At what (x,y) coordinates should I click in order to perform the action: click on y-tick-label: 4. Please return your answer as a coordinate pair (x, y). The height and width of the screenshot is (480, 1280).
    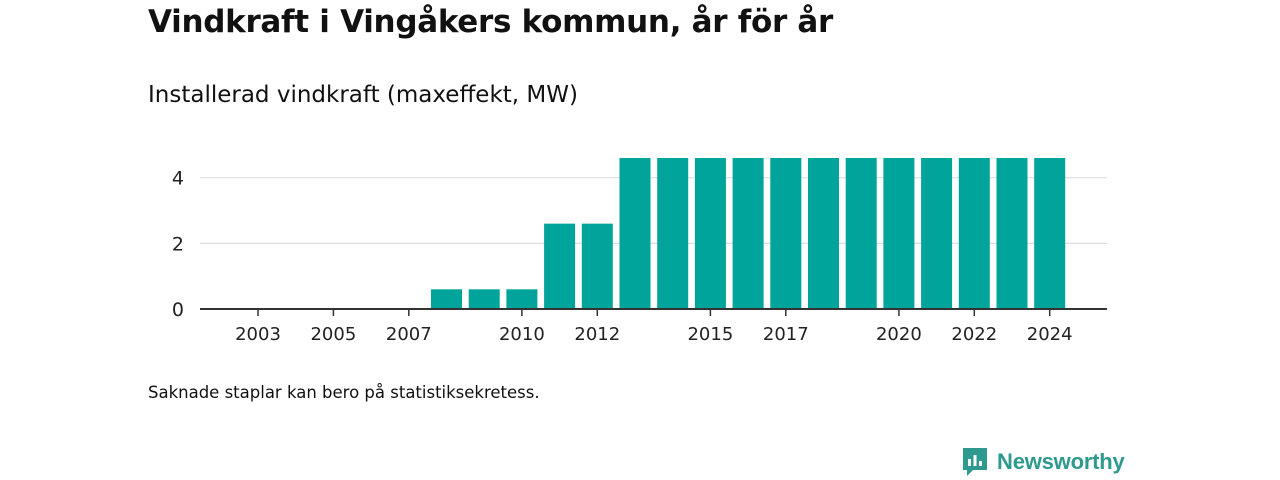
    Looking at the image, I should click on (178, 179).